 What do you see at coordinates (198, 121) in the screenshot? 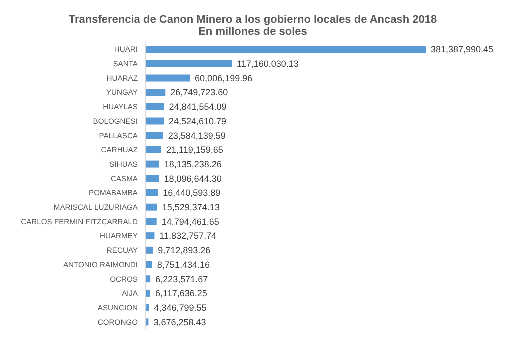
I see `data-label: 24,524,610.79` at bounding box center [198, 121].